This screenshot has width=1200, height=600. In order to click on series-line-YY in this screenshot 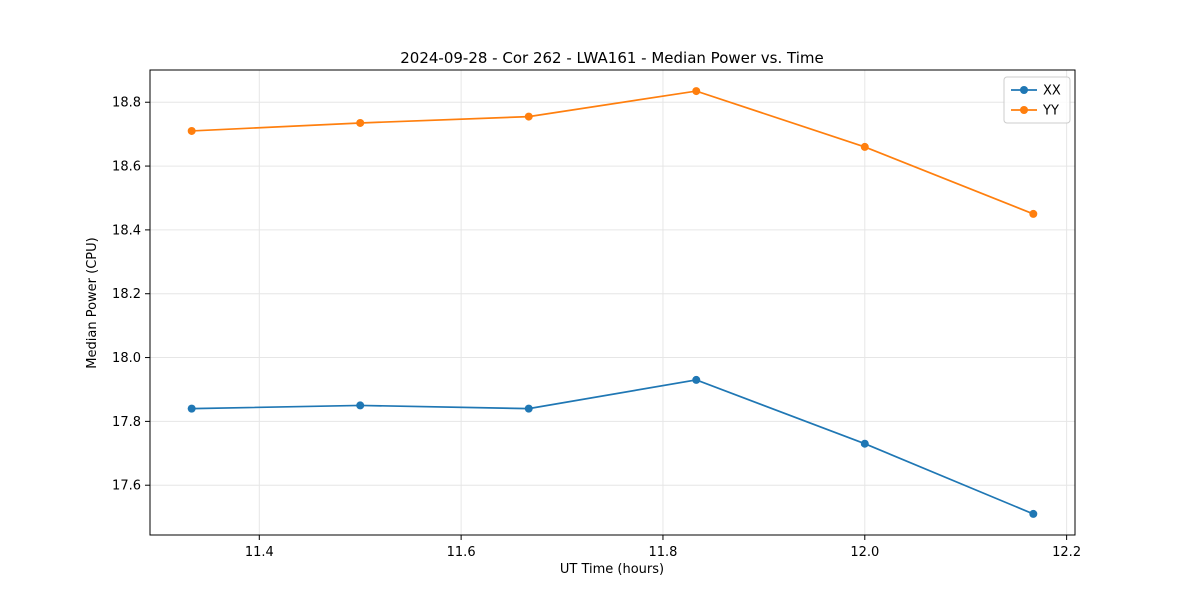, I will do `click(612, 152)`.